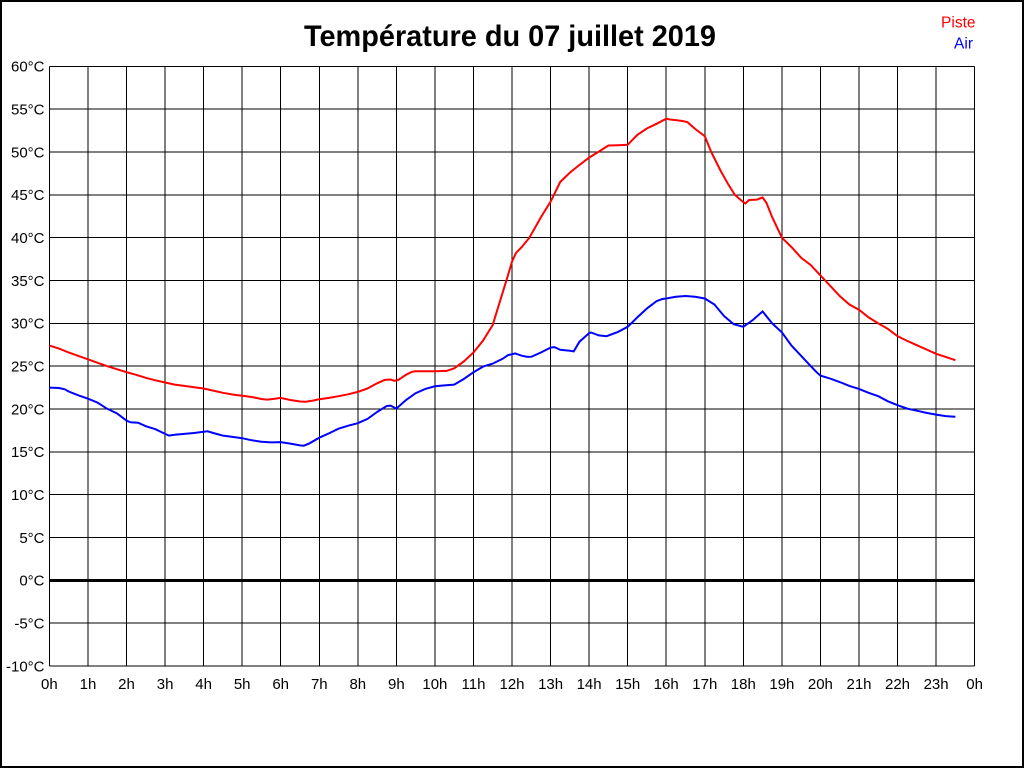 The height and width of the screenshot is (768, 1024). I want to click on svg-text: 5h, so click(242, 684).